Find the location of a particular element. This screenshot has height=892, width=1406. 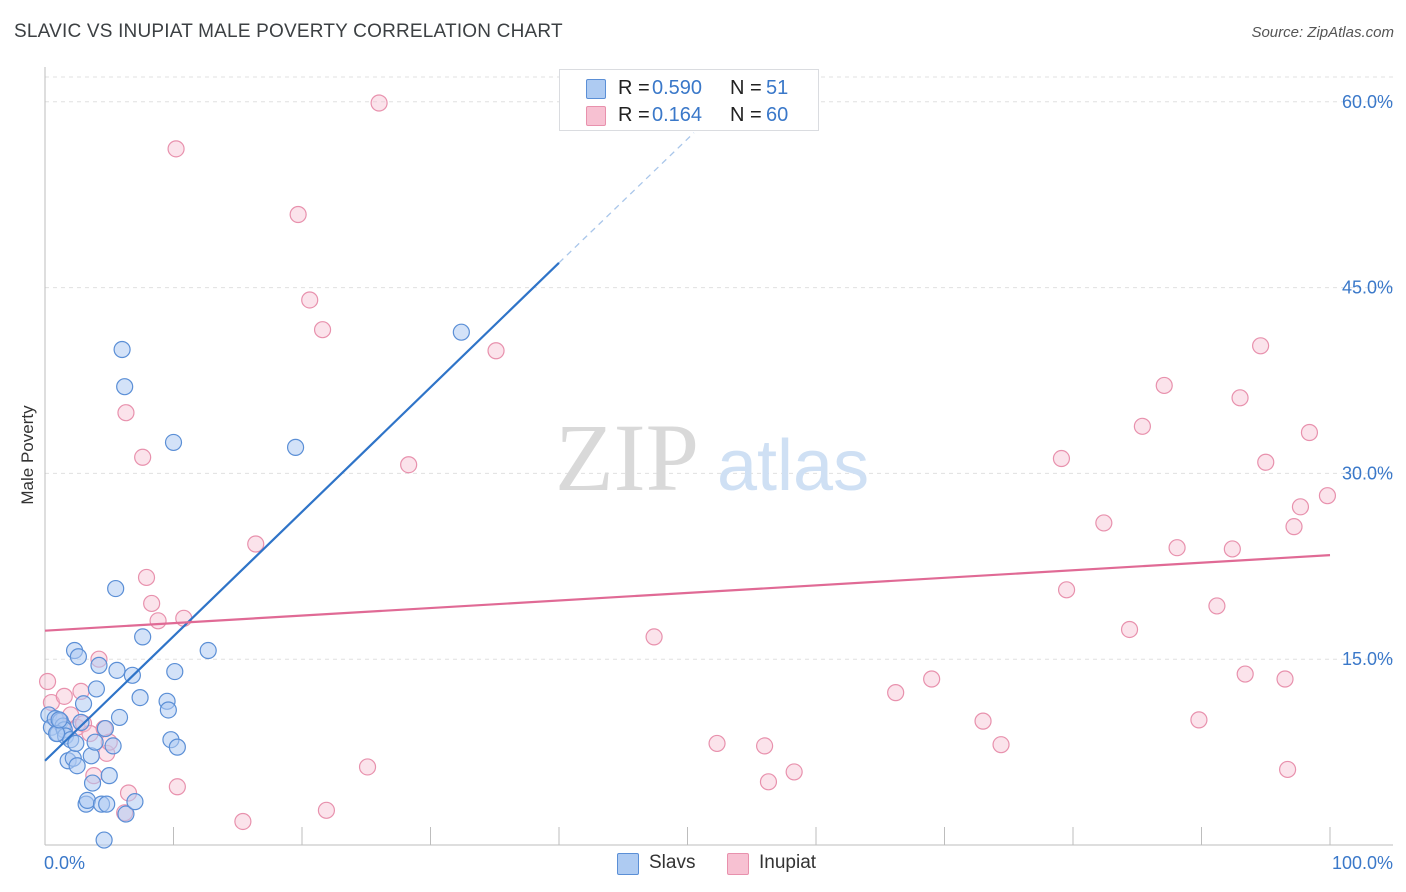

source-label: Source: ZipAtlas.com is located at coordinates (1322, 32).